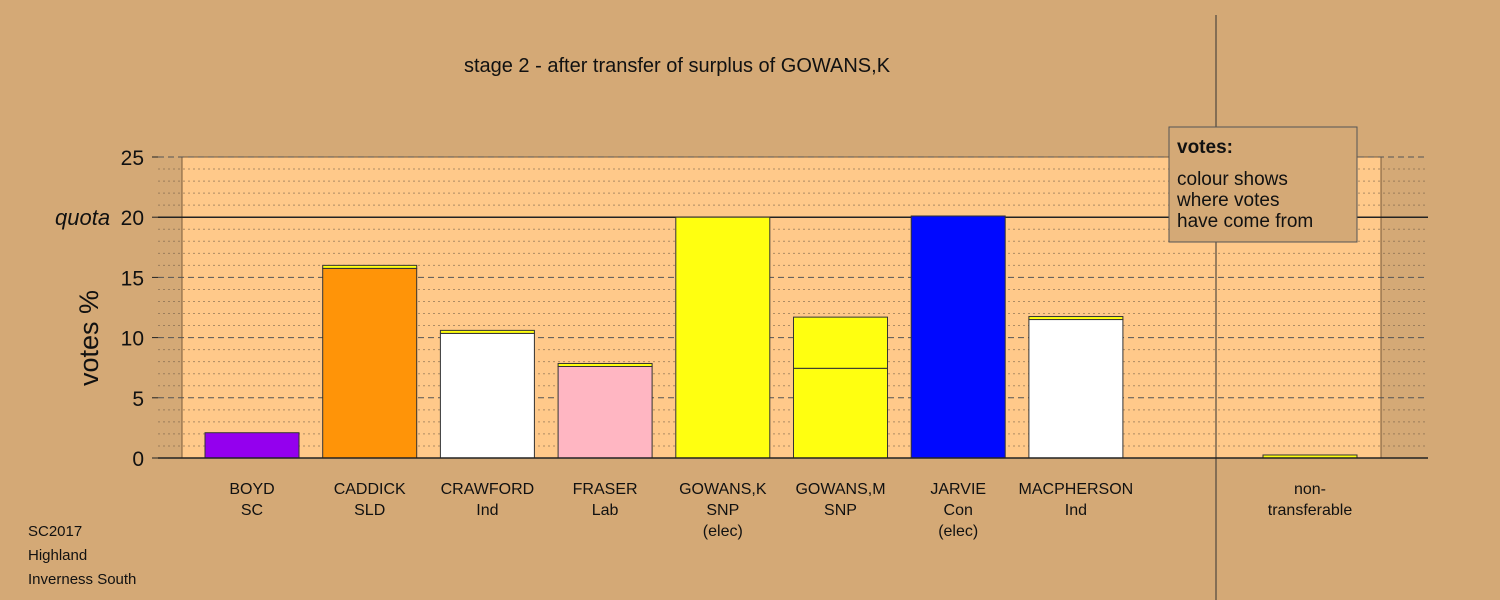 The height and width of the screenshot is (600, 1500). I want to click on y-tick-label: 20, so click(132, 218).